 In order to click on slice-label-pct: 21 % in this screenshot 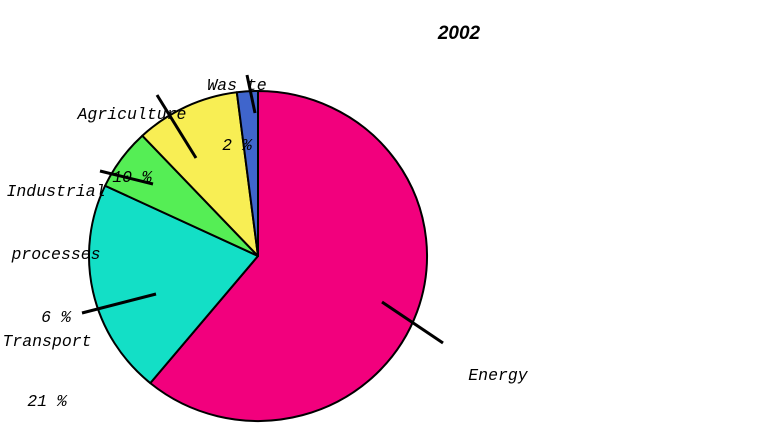, I will do `click(47, 401)`.